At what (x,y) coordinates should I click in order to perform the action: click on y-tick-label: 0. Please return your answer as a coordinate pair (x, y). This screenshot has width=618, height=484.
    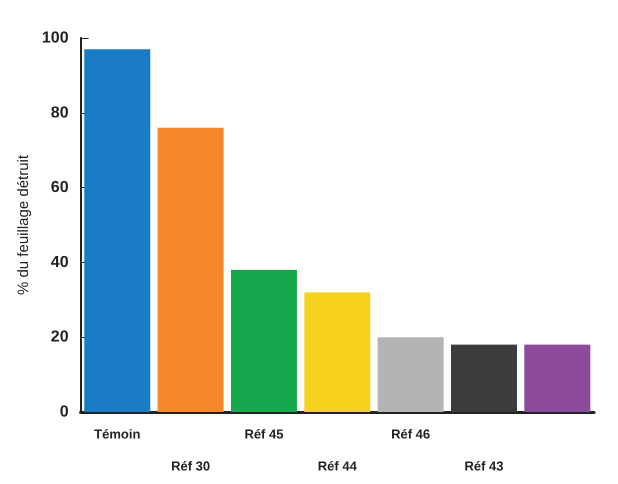
    Looking at the image, I should click on (64, 412).